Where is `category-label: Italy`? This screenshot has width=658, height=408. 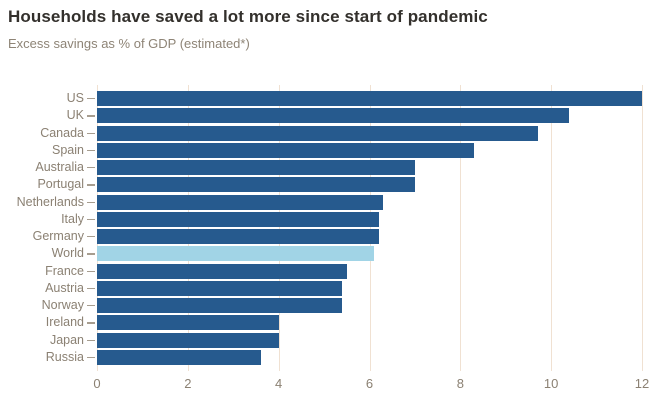 category-label: Italy is located at coordinates (72, 218).